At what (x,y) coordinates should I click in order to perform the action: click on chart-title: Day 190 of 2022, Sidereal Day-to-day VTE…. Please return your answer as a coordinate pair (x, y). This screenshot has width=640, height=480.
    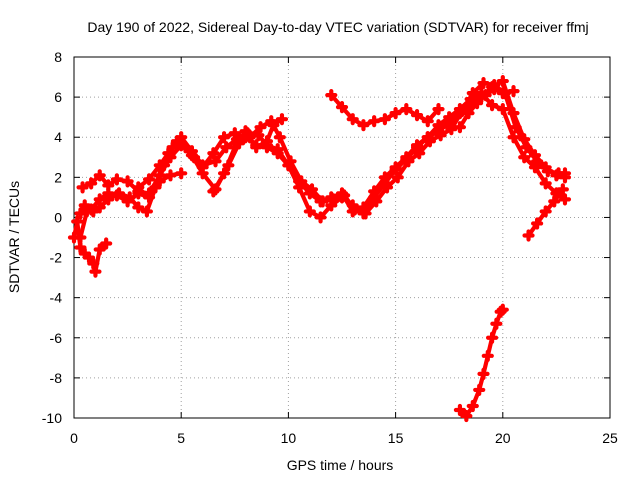
    Looking at the image, I should click on (337, 27).